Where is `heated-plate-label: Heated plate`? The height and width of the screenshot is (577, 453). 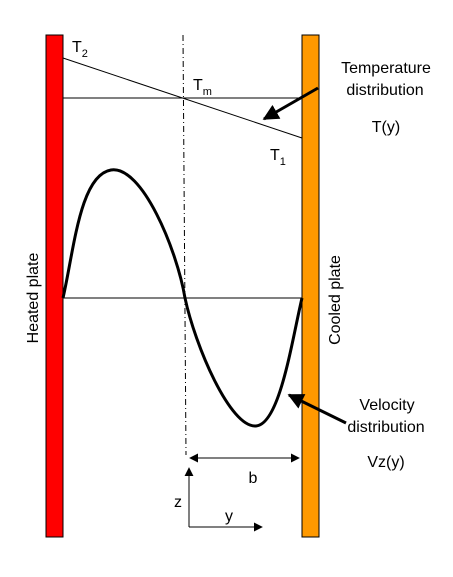
heated-plate-label: Heated plate is located at coordinates (33, 298).